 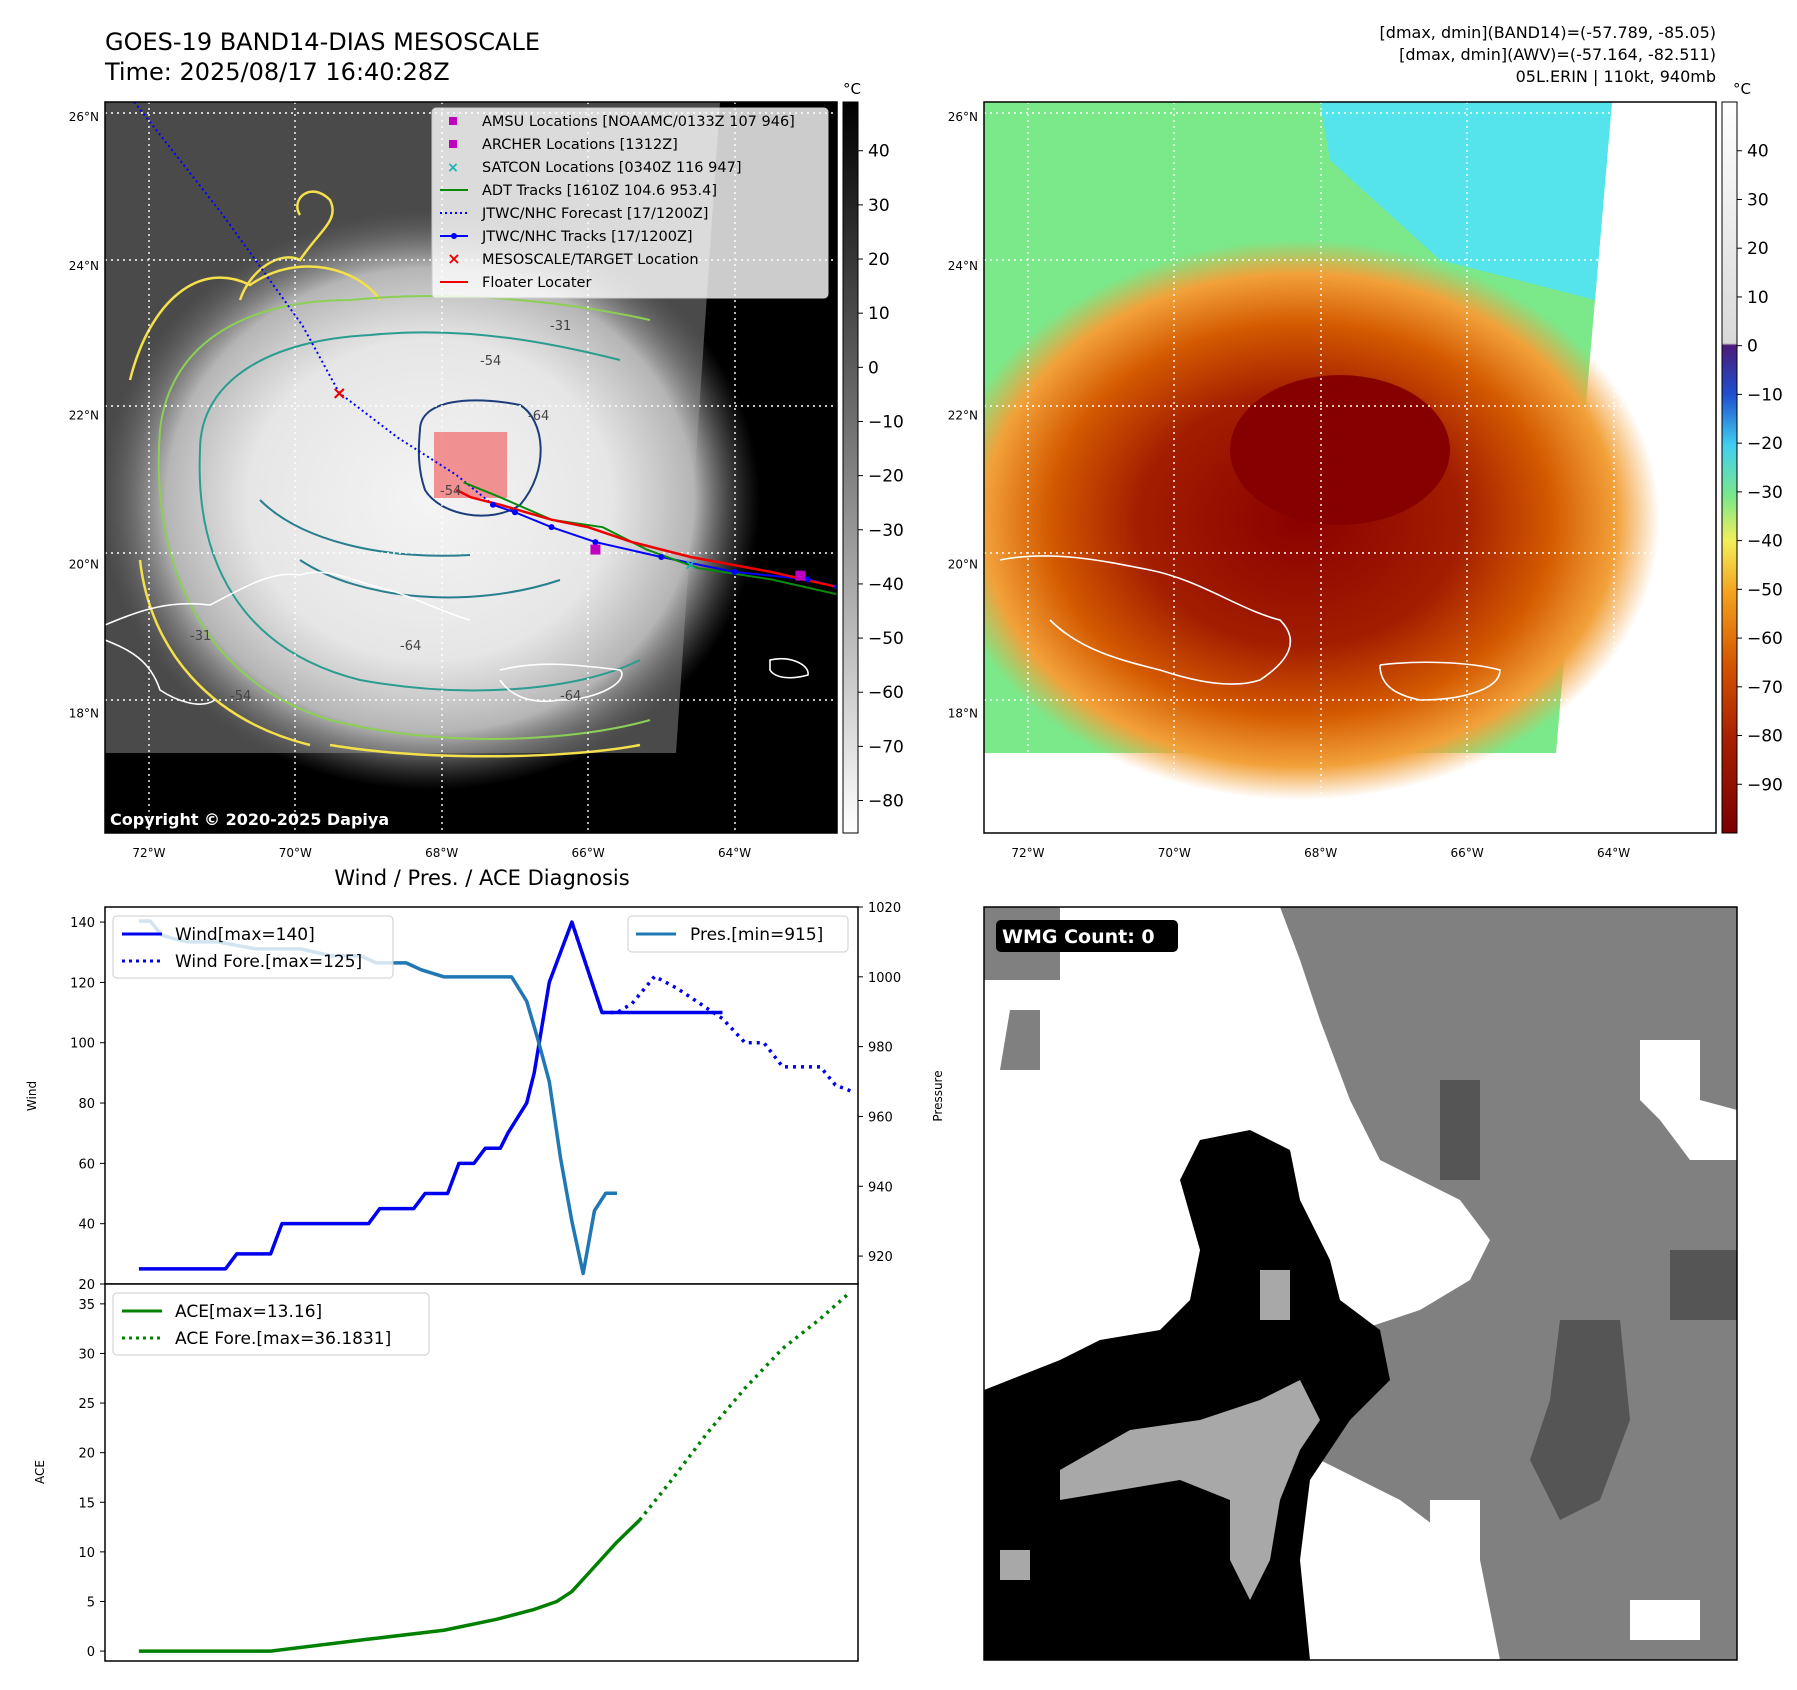 I want to click on ace-legend-text: ACE[max=13.16], so click(x=248, y=1312).